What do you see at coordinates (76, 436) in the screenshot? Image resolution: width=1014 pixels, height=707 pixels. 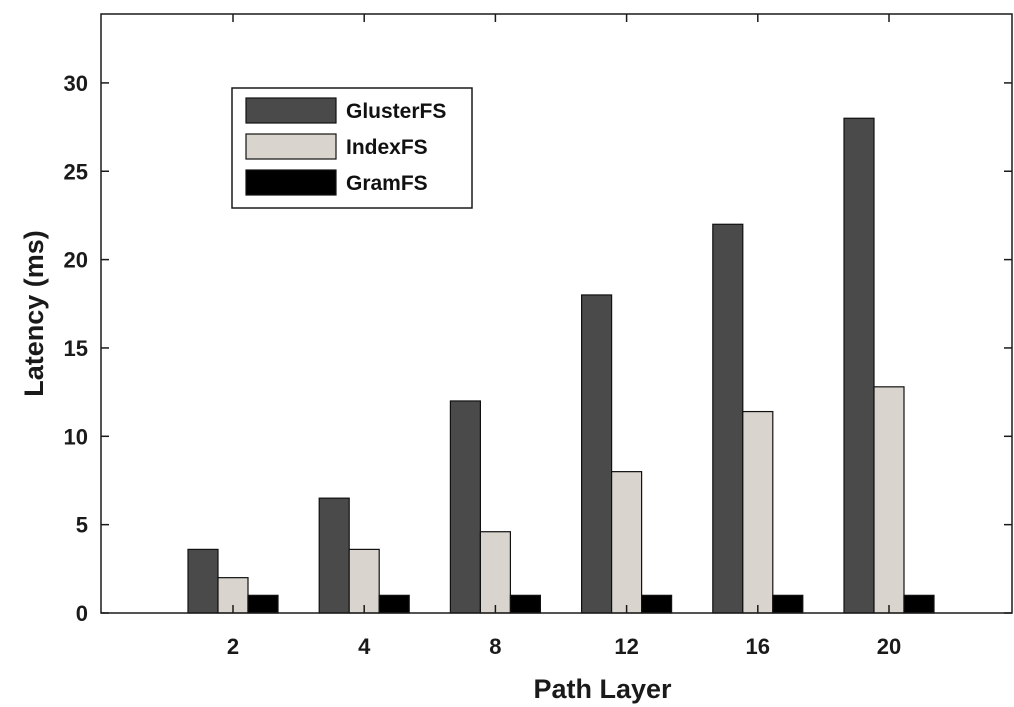 I see `y-tick-label: 10` at bounding box center [76, 436].